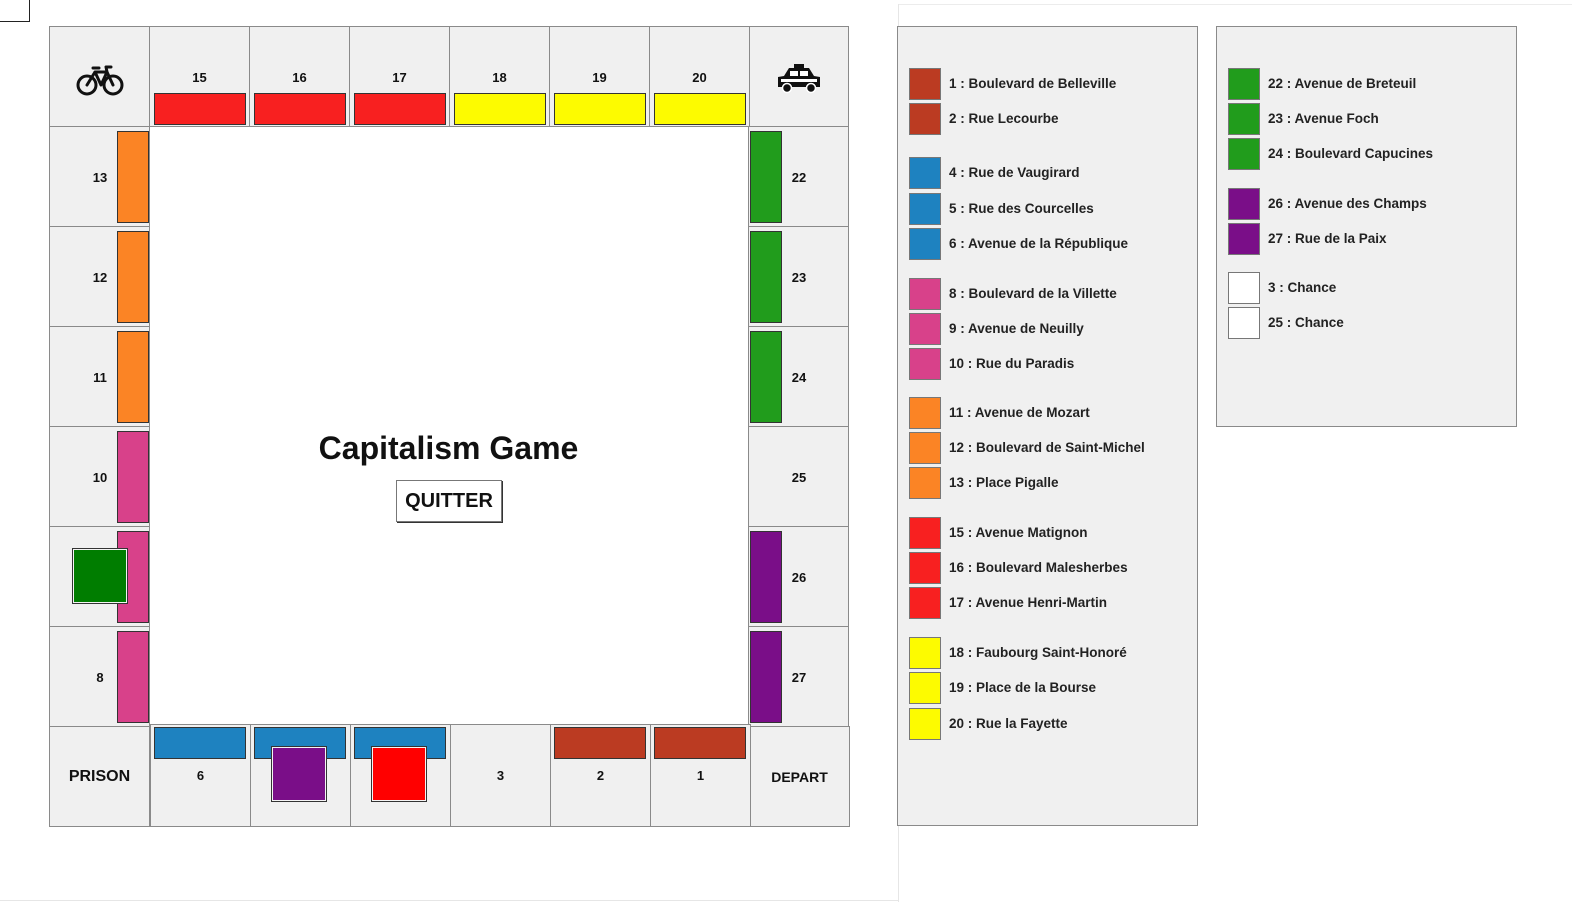  I want to click on square-10: 10, so click(99, 476).